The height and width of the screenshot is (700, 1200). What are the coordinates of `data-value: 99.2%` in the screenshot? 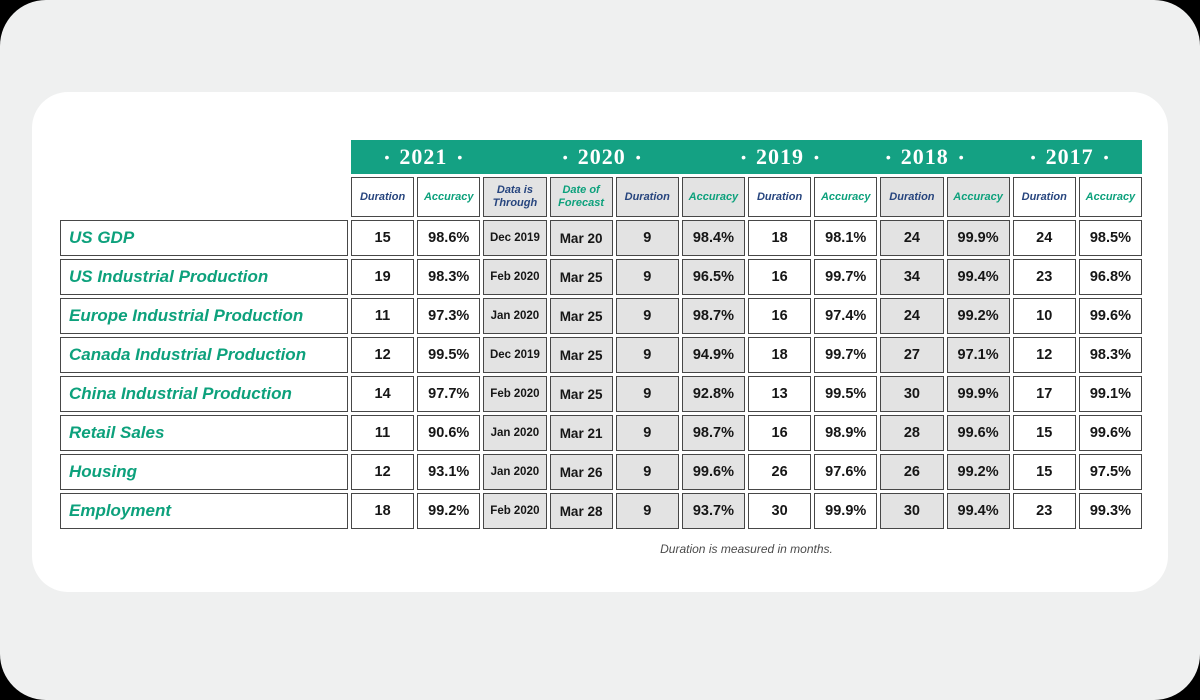 It's located at (449, 511).